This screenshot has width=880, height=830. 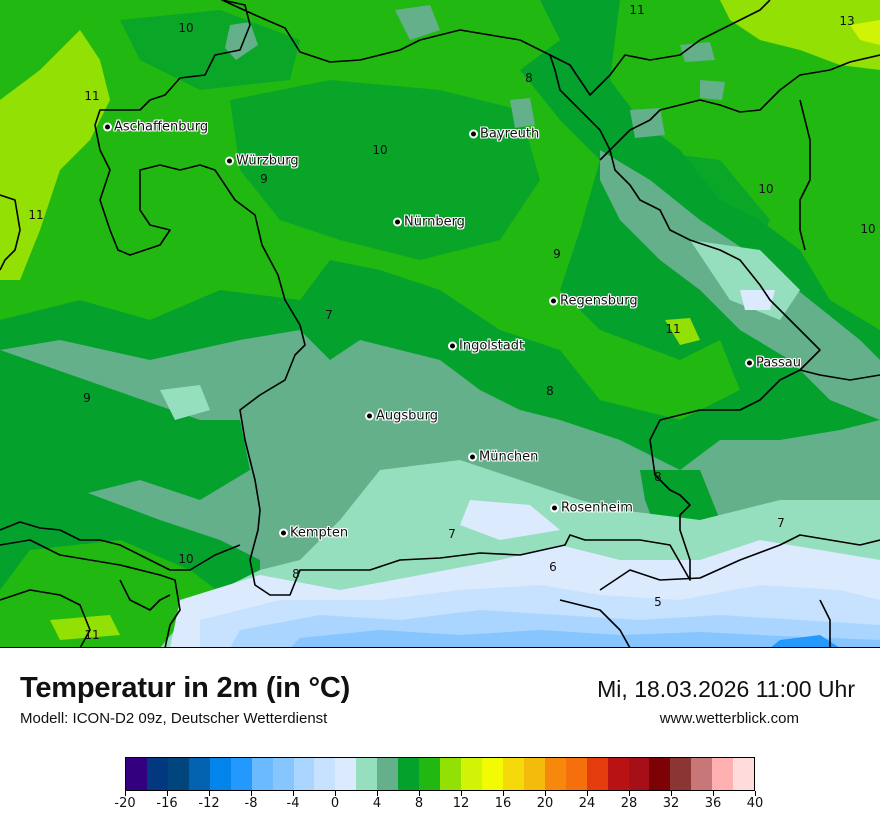 I want to click on city-name: Kempten, so click(x=319, y=533).